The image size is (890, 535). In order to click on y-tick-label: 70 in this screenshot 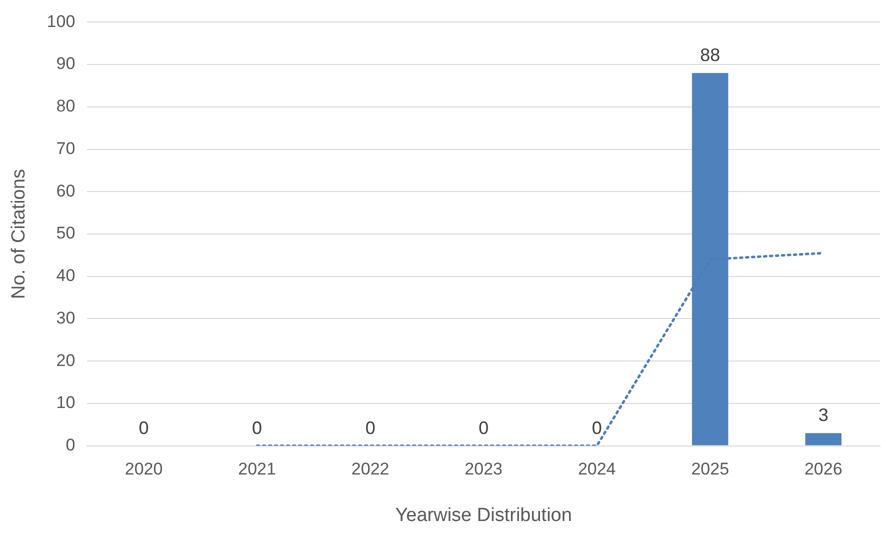, I will do `click(66, 148)`.